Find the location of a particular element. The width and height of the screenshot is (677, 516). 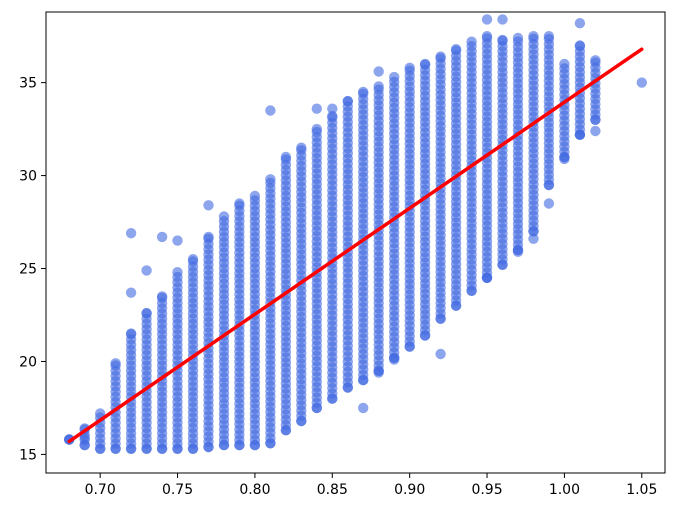

x-tick-label: 0.85 is located at coordinates (332, 490).